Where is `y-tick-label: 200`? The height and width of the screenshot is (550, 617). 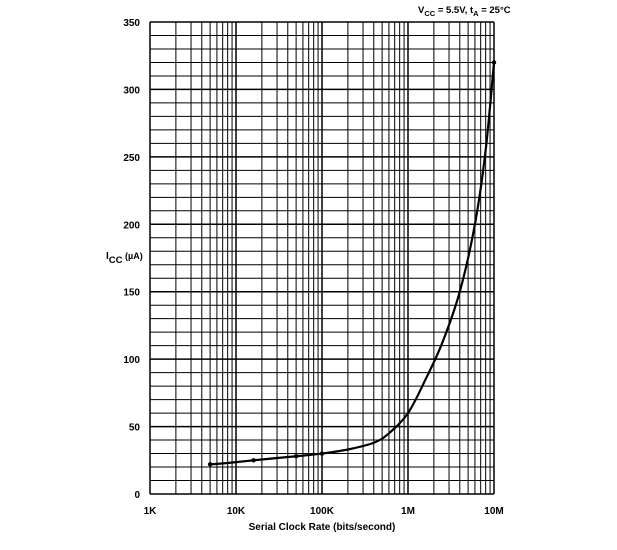
y-tick-label: 200 is located at coordinates (131, 225).